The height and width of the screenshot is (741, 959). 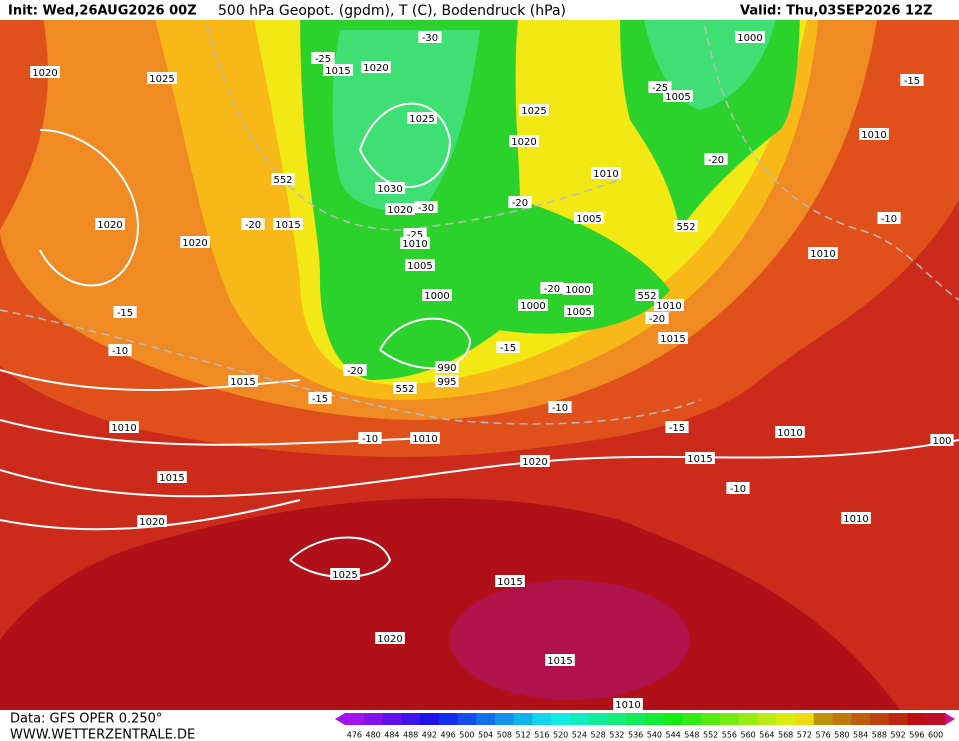 What do you see at coordinates (729, 735) in the screenshot?
I see `scale-label: 556` at bounding box center [729, 735].